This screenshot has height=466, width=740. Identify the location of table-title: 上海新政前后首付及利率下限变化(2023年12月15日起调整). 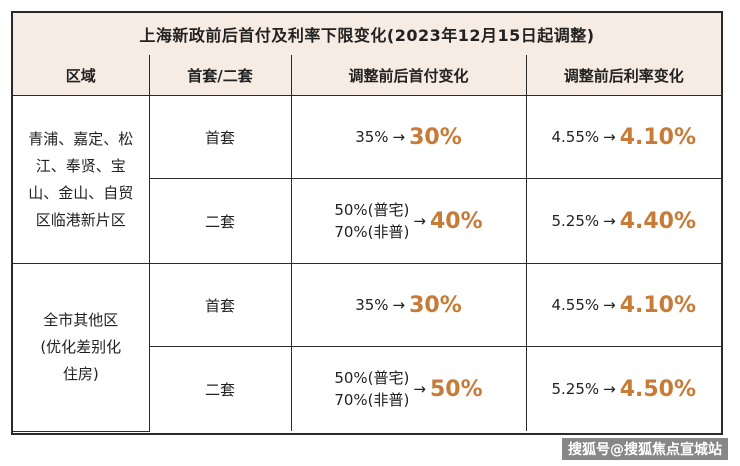
(367, 35).